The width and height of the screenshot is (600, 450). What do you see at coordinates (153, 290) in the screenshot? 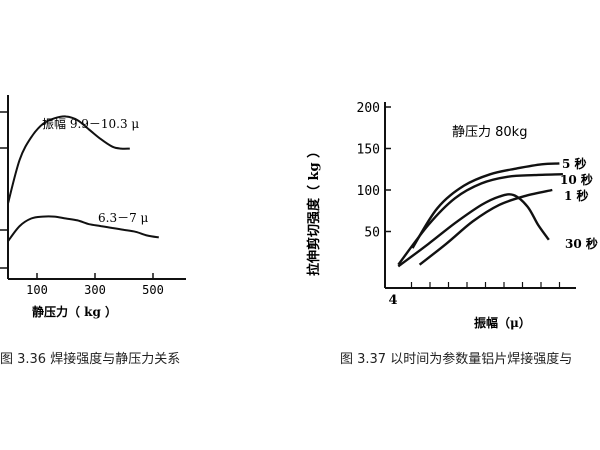
I see `x-tick-label: 500` at bounding box center [153, 290].